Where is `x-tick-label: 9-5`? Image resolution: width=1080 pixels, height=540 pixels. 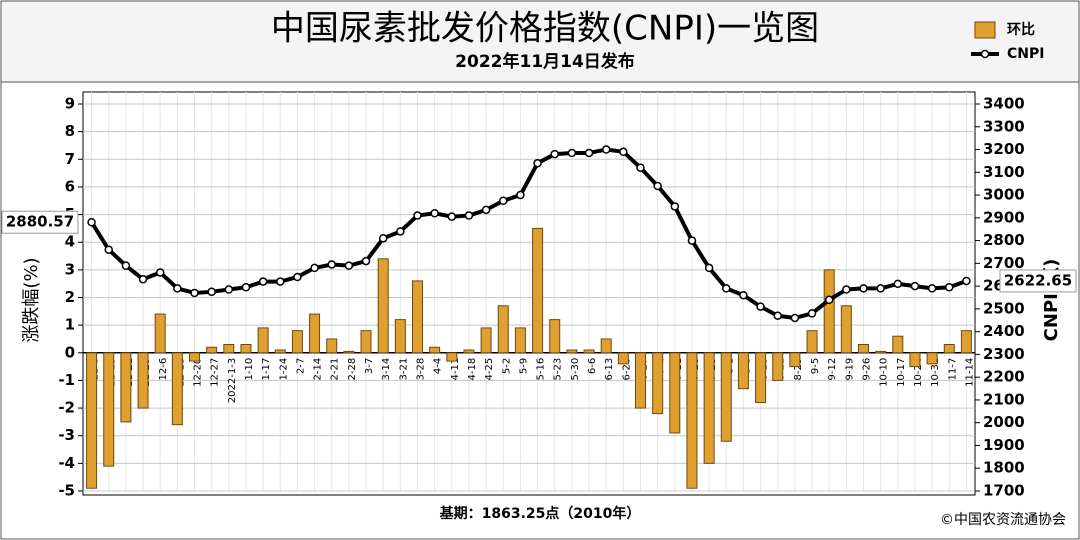 x-tick-label: 9-5 is located at coordinates (815, 366).